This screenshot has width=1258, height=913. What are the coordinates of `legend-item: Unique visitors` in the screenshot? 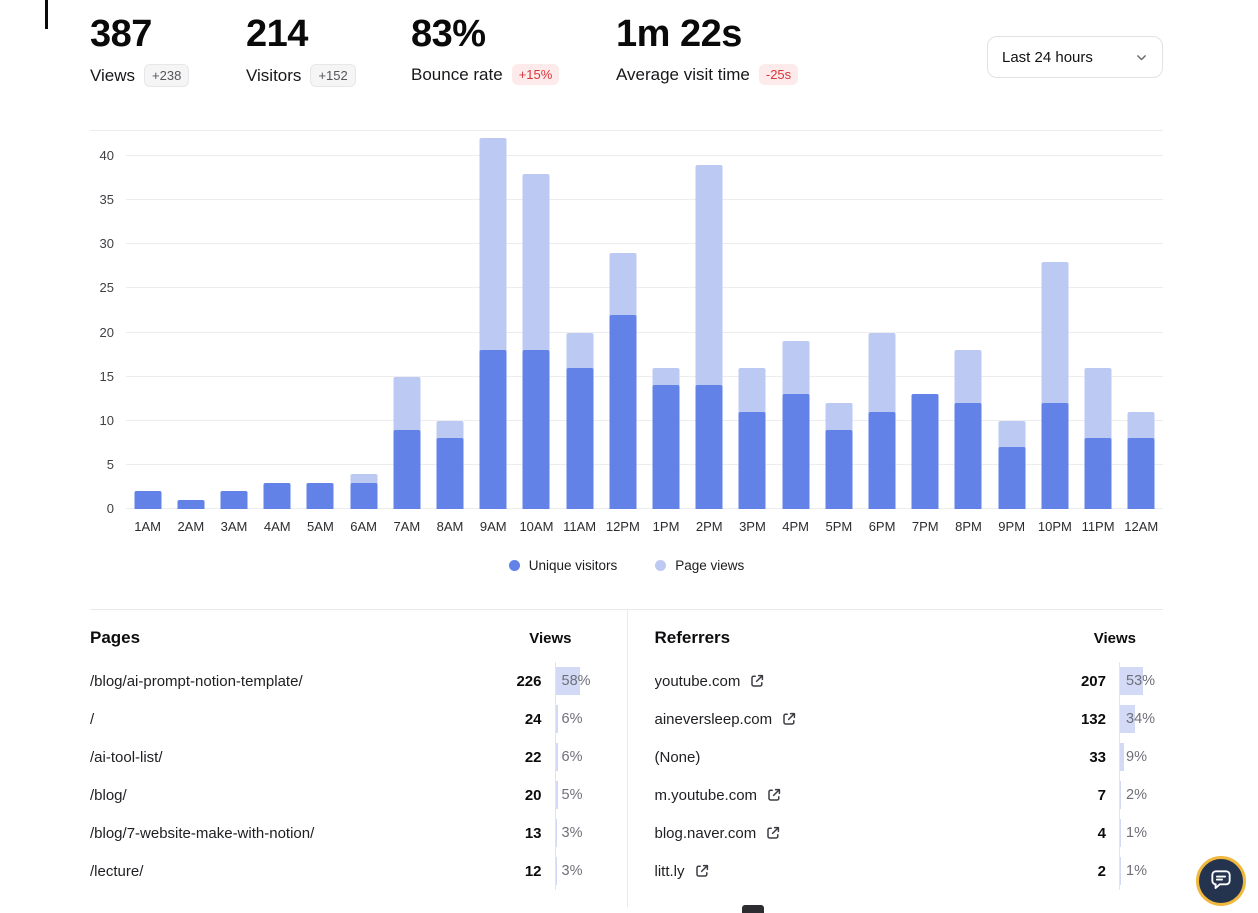 It's located at (562, 565).